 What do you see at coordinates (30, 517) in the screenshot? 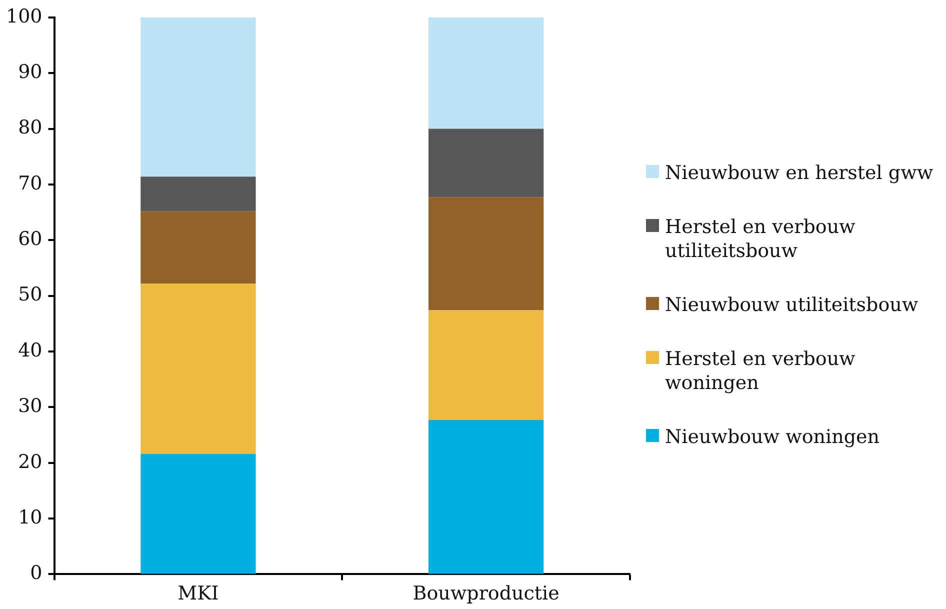
I see `y-tick-label: 10` at bounding box center [30, 517].